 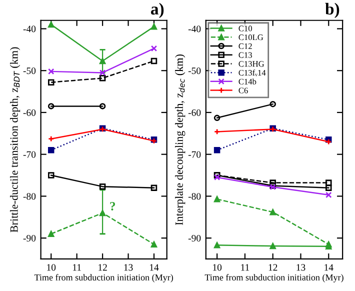 What do you see at coordinates (245, 46) in the screenshot?
I see `legend-label: C12` at bounding box center [245, 46].